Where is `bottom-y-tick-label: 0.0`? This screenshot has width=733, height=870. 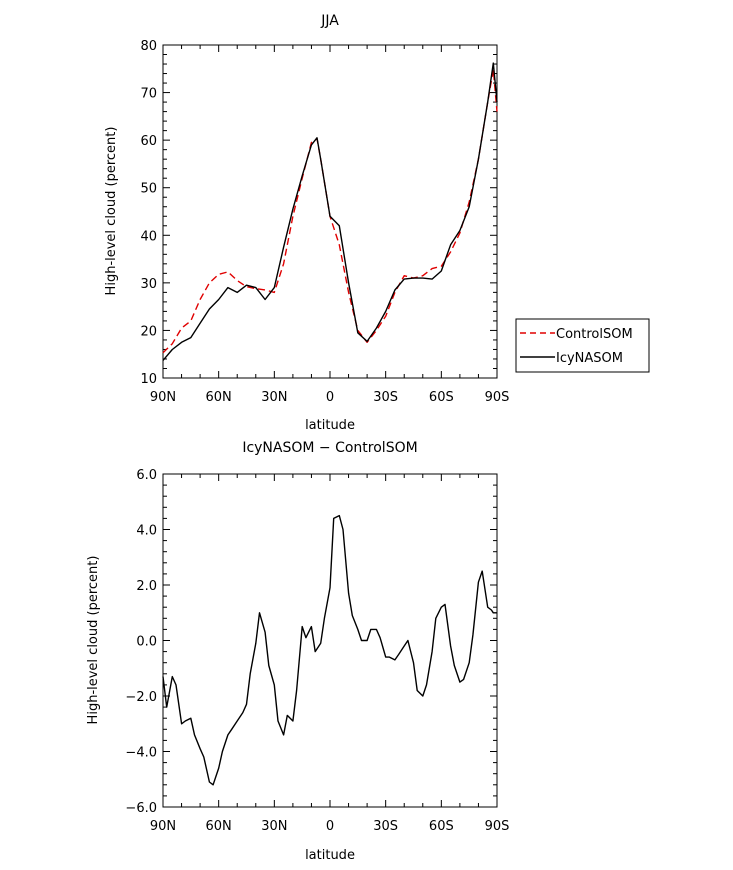
bottom-y-tick-label: 0.0 is located at coordinates (146, 642).